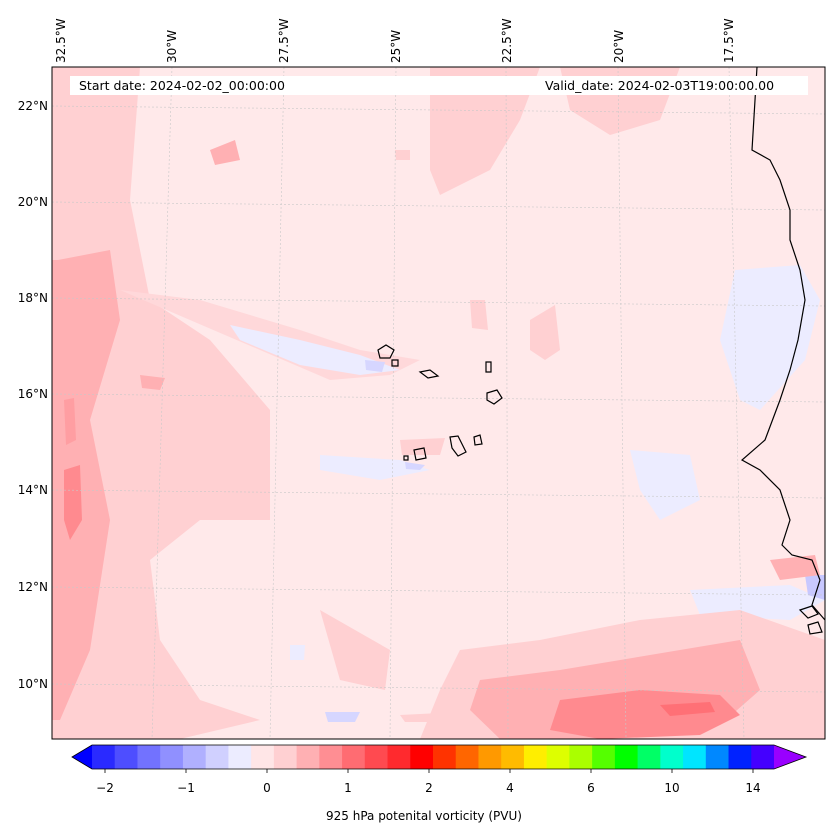  What do you see at coordinates (73, 502) in the screenshot?
I see `pv-region-west-max` at bounding box center [73, 502].